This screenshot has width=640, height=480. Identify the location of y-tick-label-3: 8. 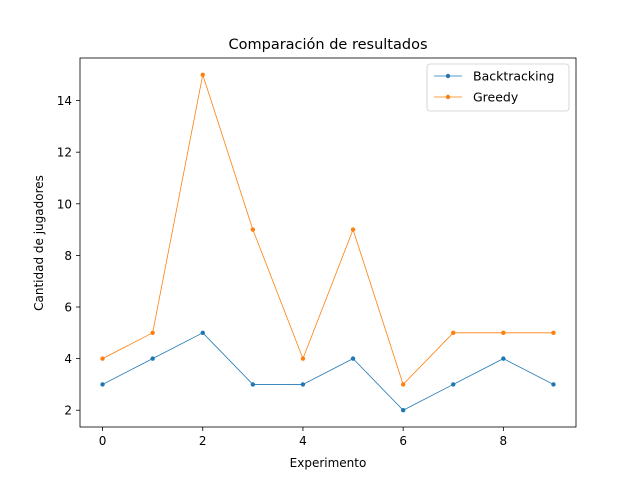
(68, 256).